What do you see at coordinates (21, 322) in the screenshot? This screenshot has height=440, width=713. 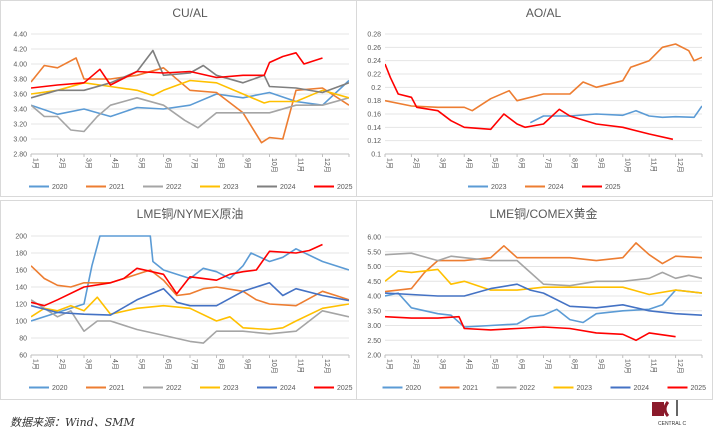 I see `y-tick-label: 100` at bounding box center [21, 322].